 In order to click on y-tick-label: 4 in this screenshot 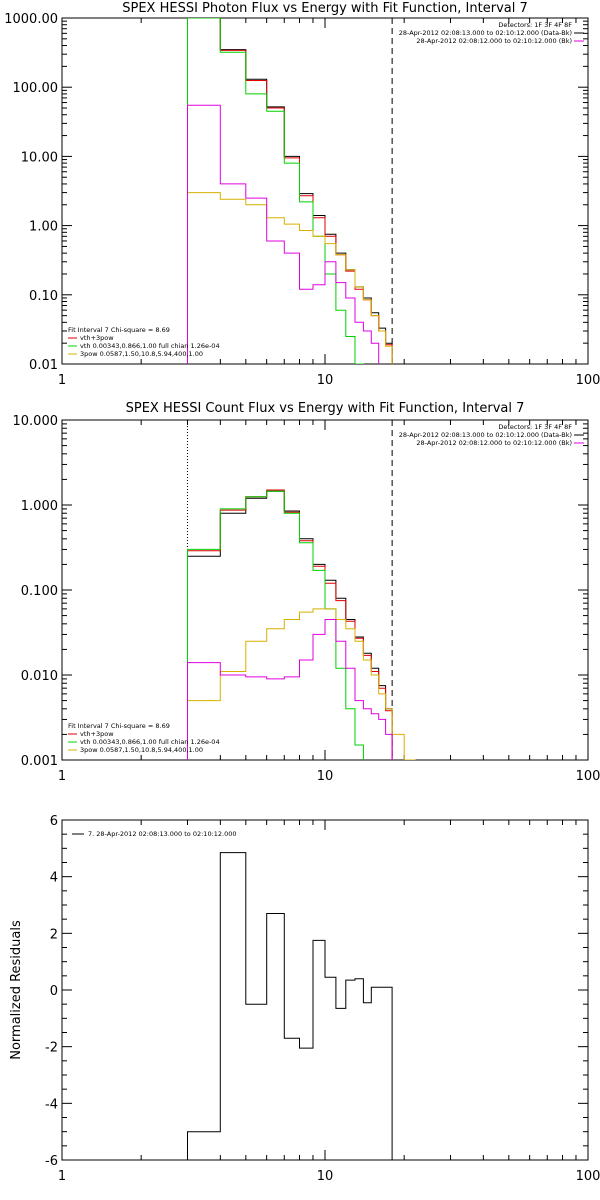, I will do `click(54, 878)`.